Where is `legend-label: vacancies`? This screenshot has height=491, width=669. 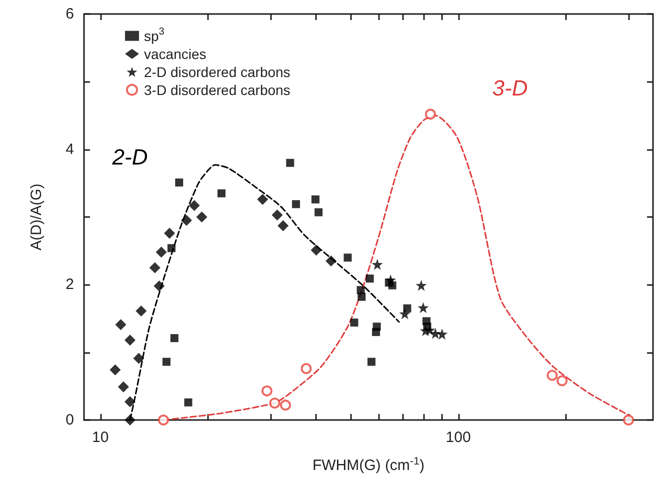
legend-label: vacancies is located at coordinates (175, 54).